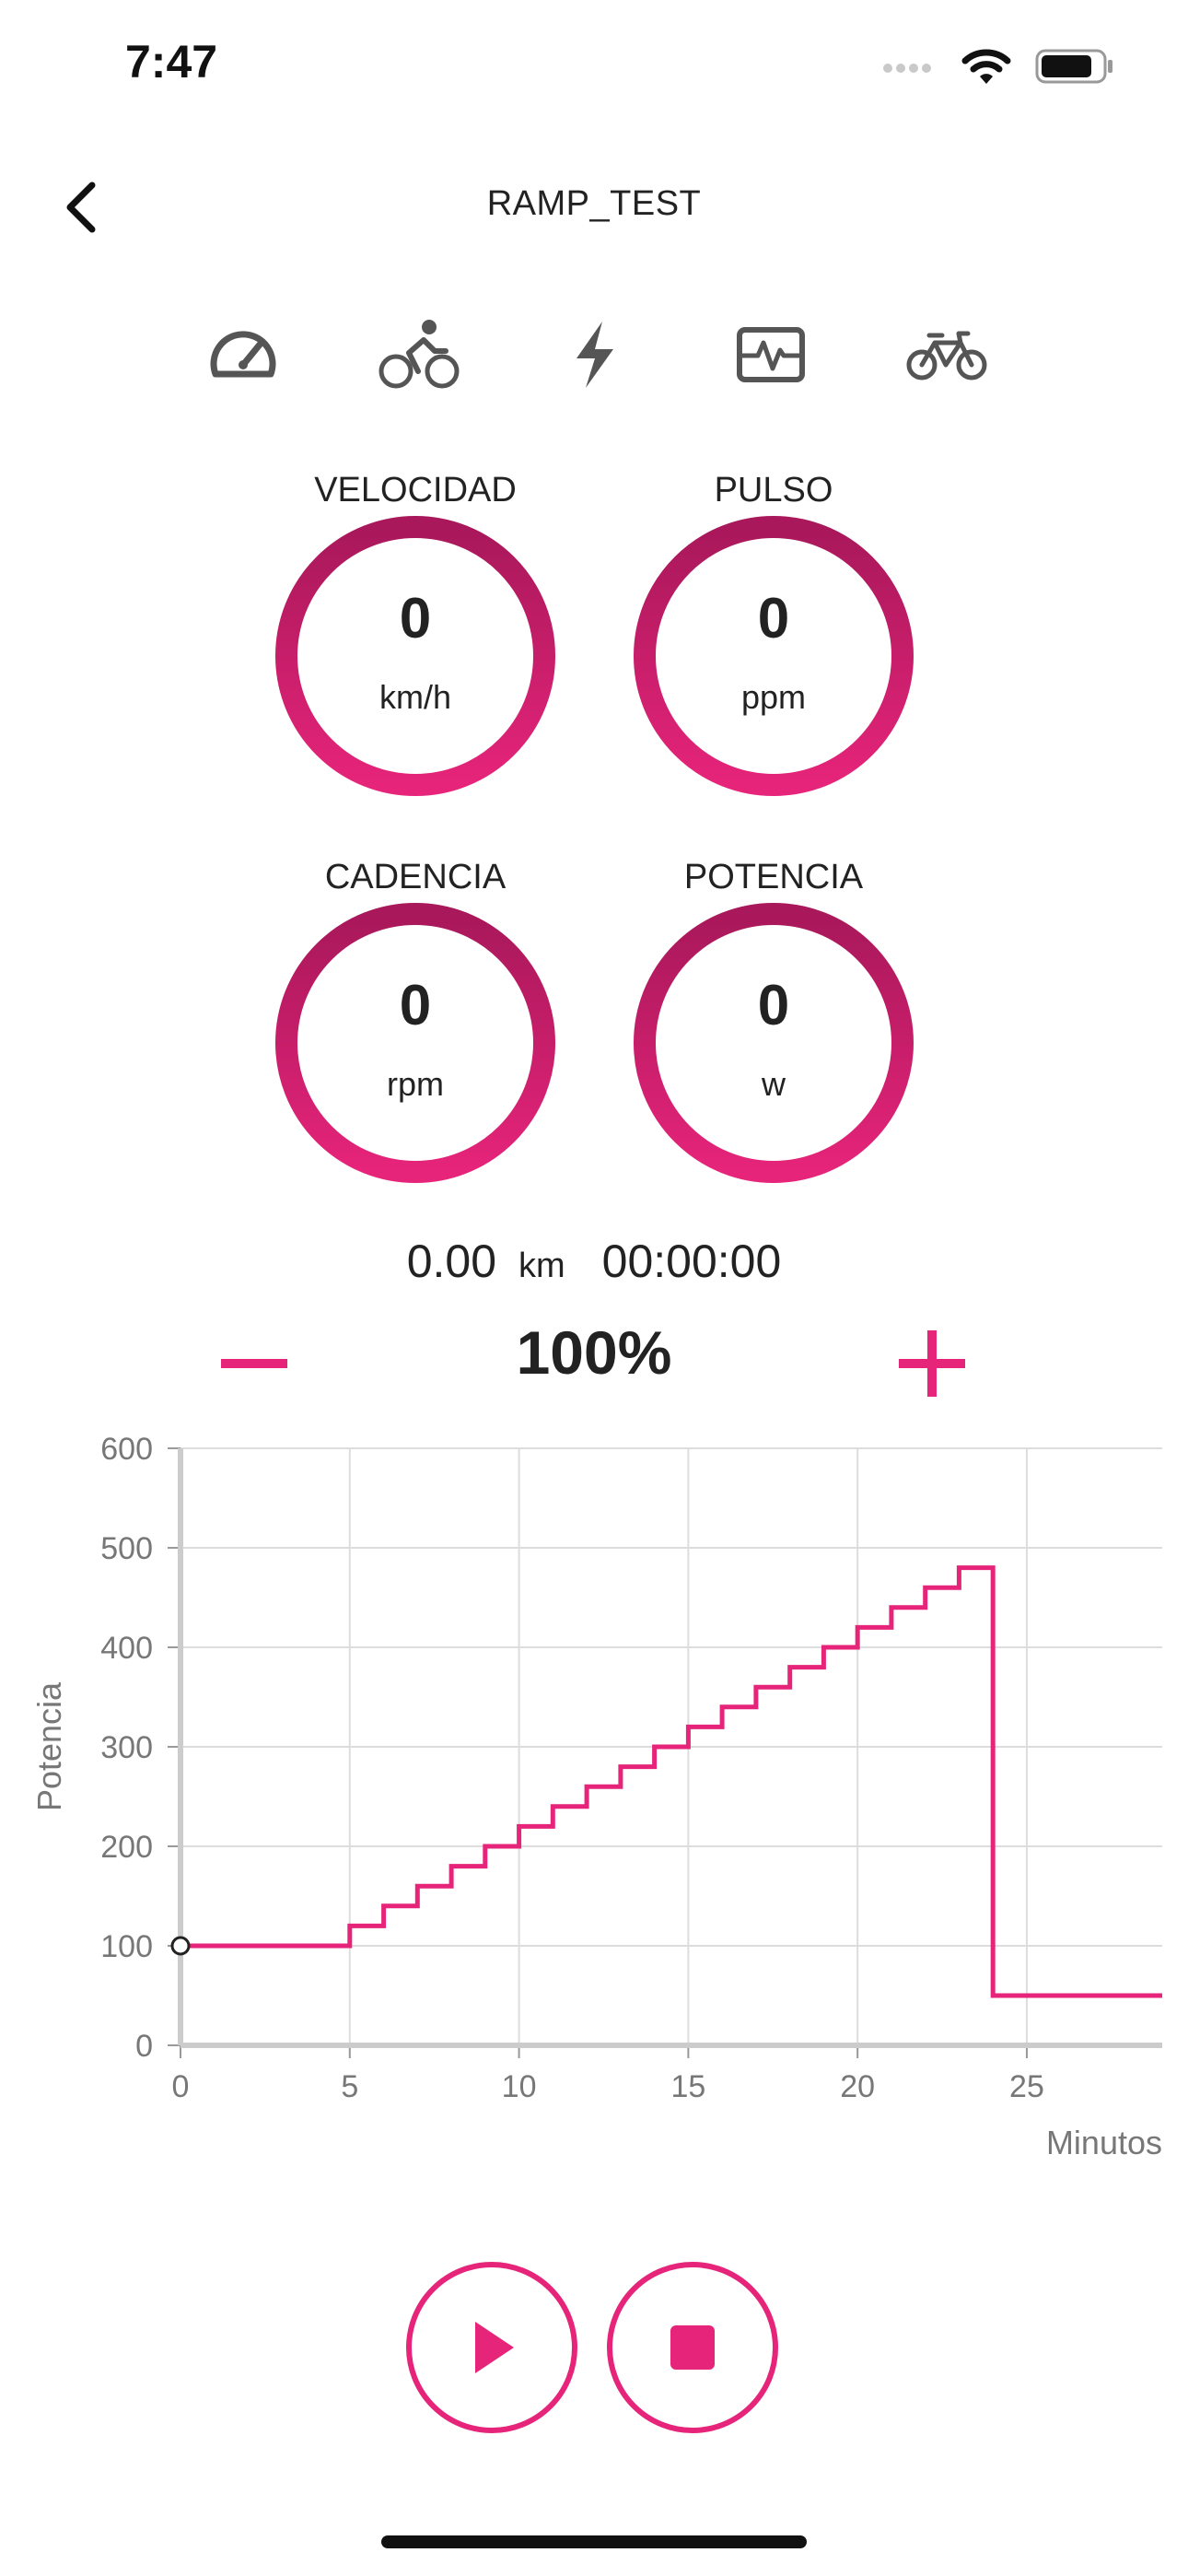  I want to click on chevron-left-icon, so click(81, 207).